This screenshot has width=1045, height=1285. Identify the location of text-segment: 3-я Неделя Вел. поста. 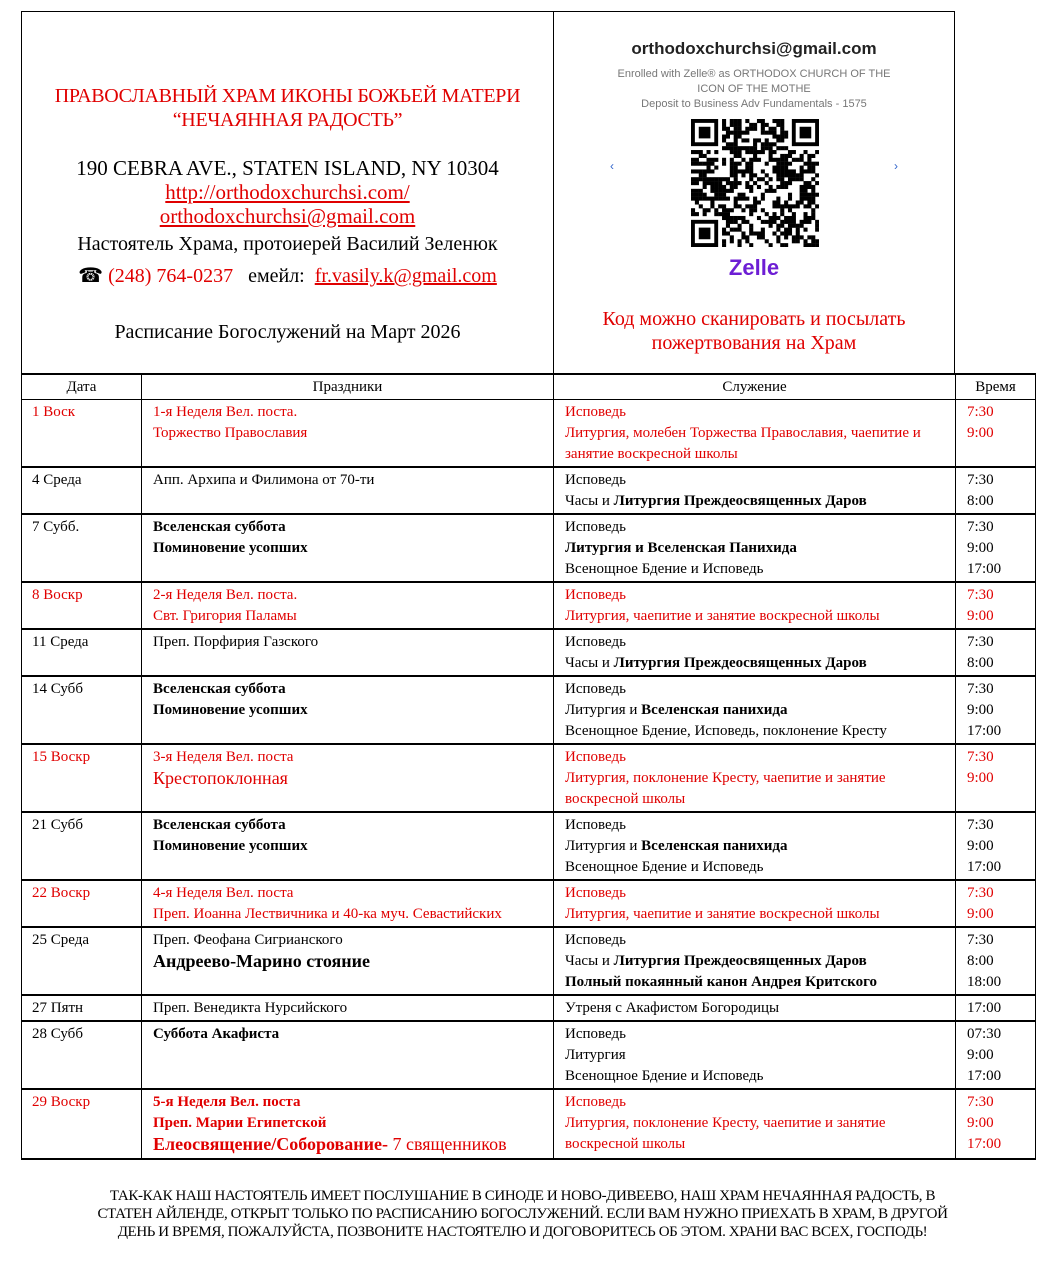
(223, 757).